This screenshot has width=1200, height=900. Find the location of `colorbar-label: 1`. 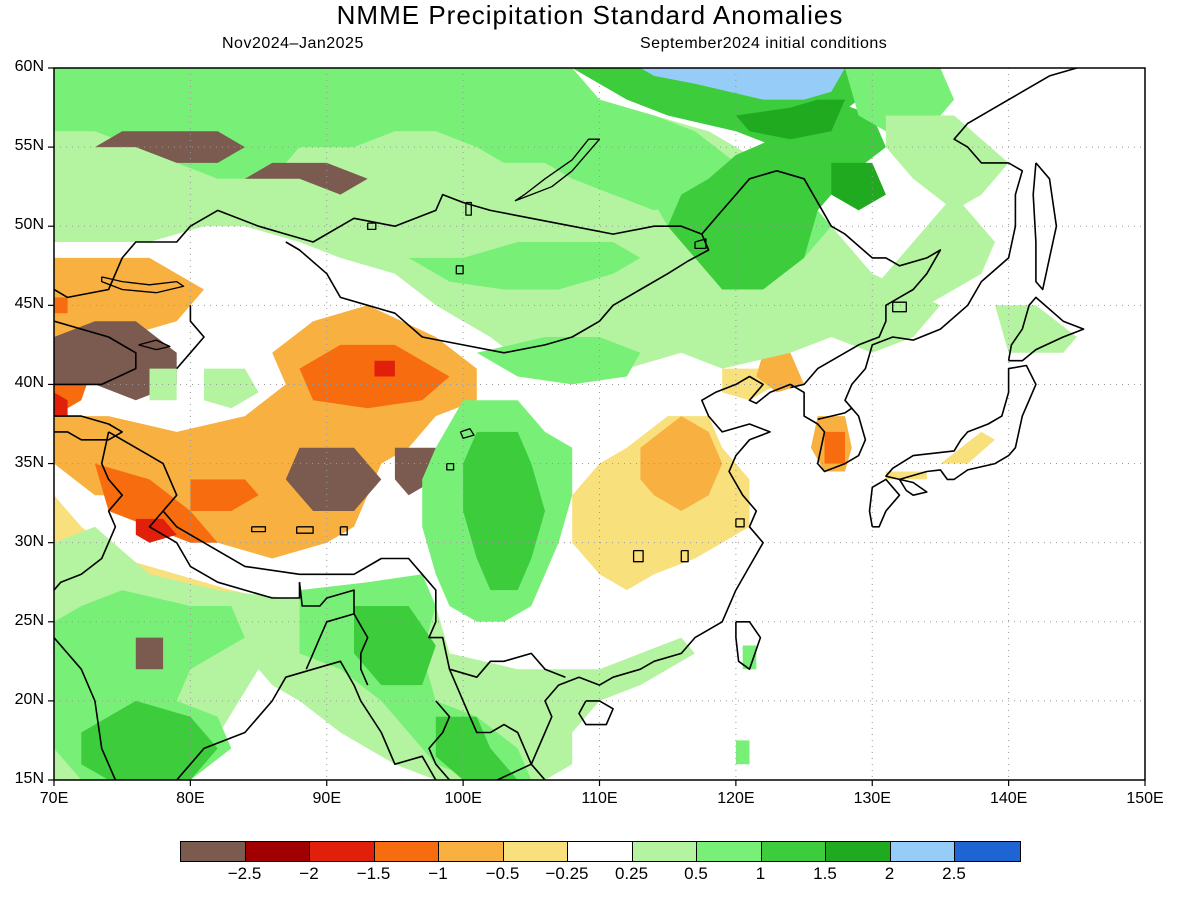

colorbar-label: 1 is located at coordinates (760, 873).